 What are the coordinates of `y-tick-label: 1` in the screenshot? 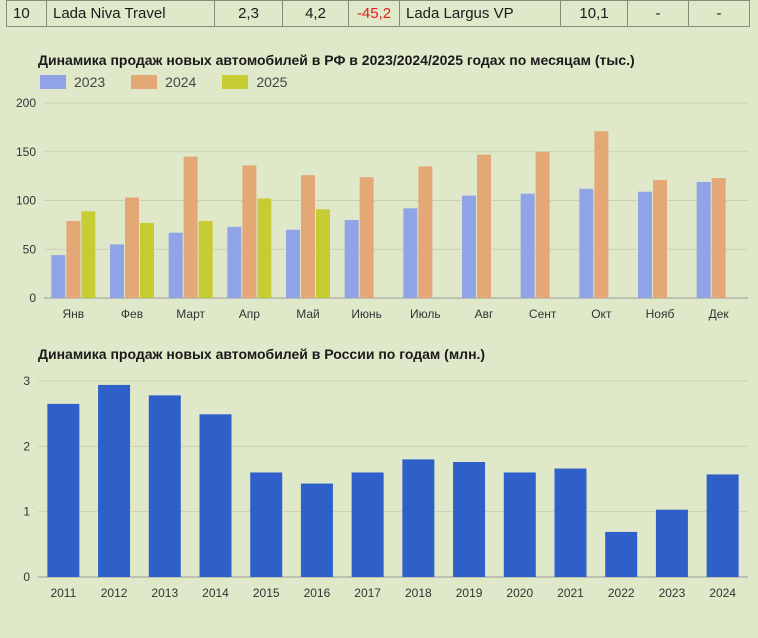 It's located at (26, 512).